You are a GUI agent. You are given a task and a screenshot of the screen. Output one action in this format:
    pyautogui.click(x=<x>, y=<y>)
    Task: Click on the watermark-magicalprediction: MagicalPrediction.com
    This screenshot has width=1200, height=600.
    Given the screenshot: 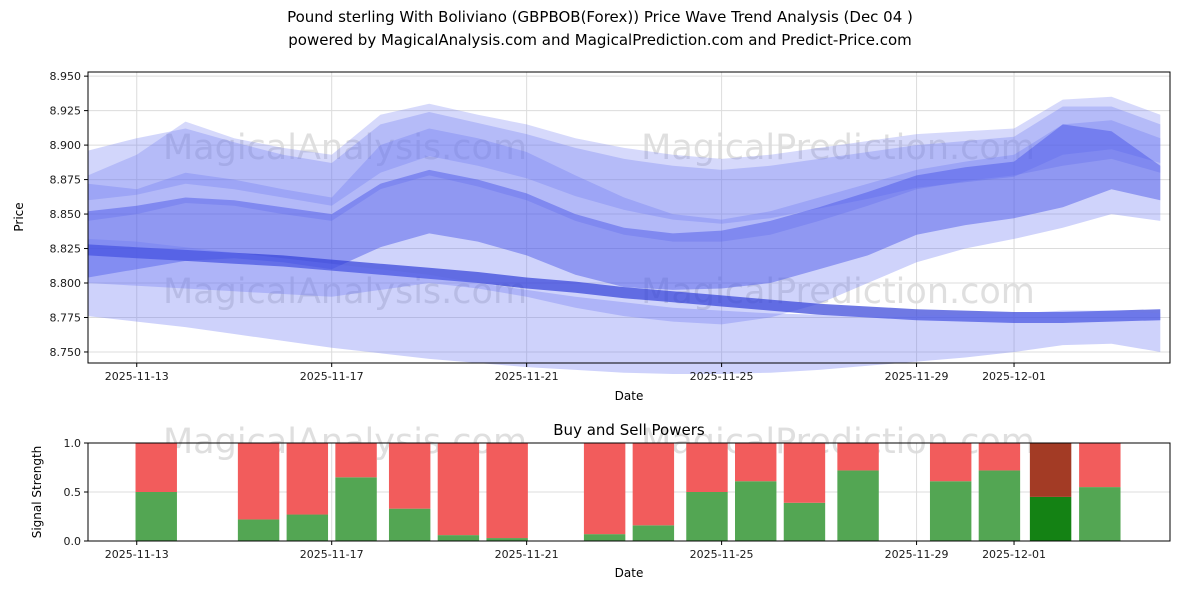 What is the action you would take?
    pyautogui.click(x=838, y=148)
    